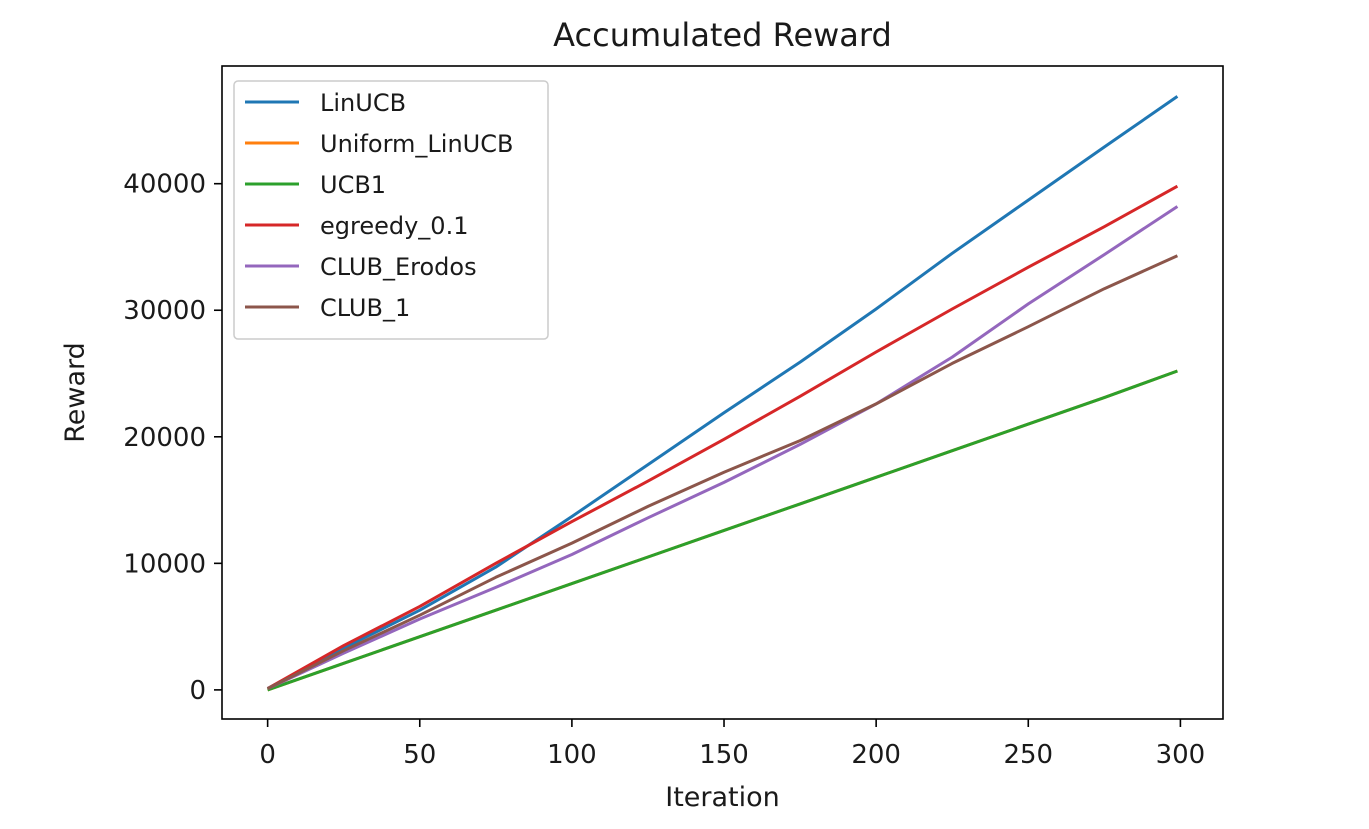 The image size is (1369, 829). What do you see at coordinates (164, 564) in the screenshot?
I see `y-tick-label: 10000` at bounding box center [164, 564].